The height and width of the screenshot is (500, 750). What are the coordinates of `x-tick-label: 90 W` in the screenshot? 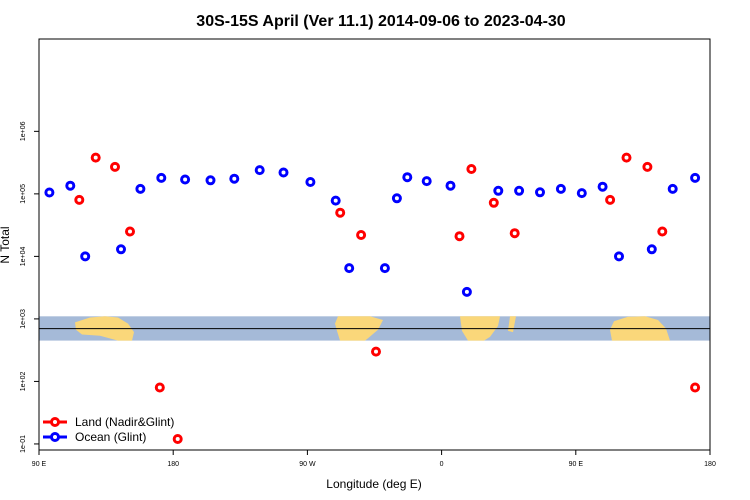 It's located at (307, 464).